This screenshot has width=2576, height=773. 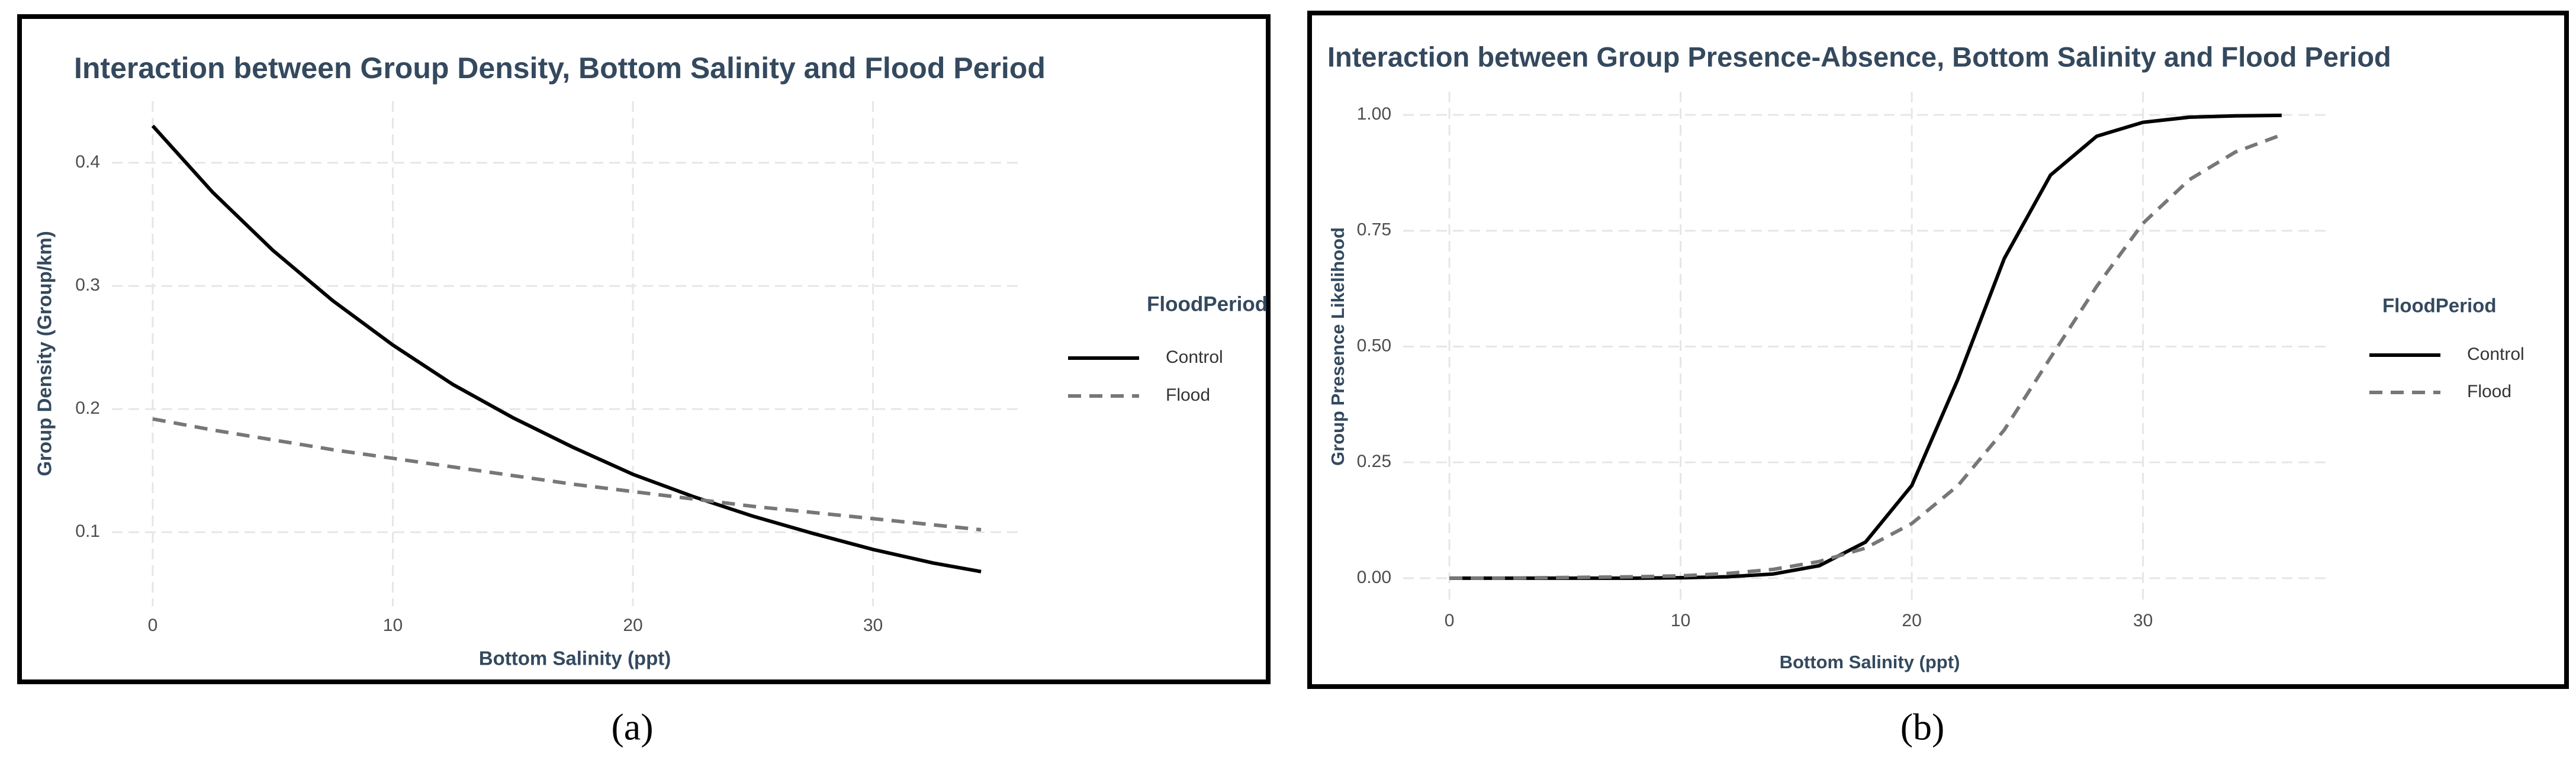 What do you see at coordinates (87, 162) in the screenshot?
I see `y-tick-label: 0.4` at bounding box center [87, 162].